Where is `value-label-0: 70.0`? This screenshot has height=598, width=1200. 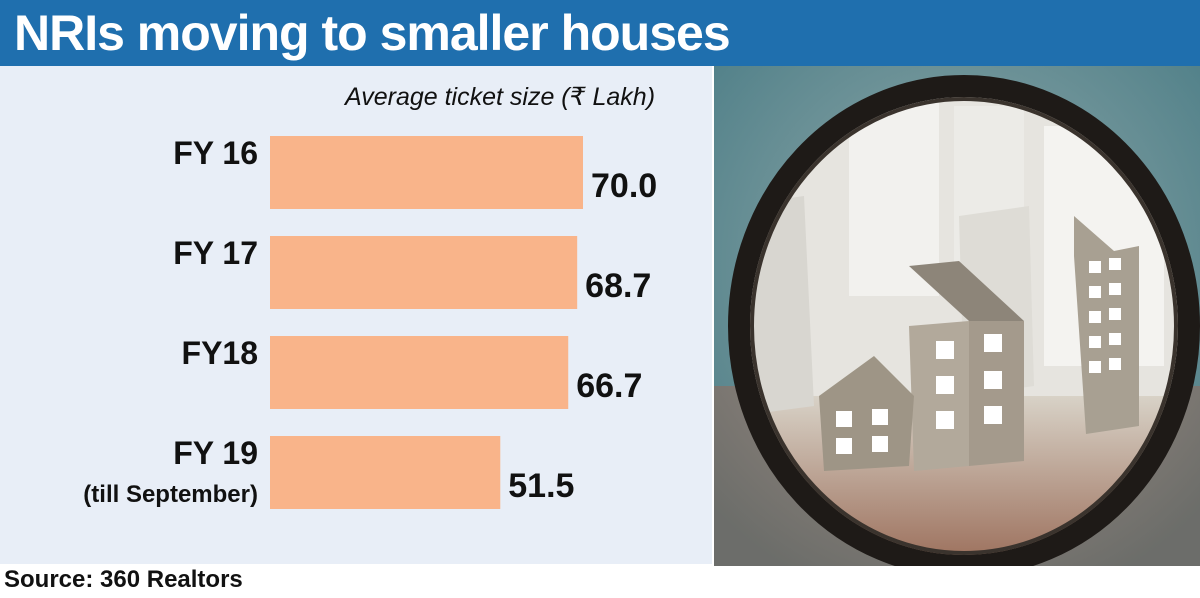 value-label-0: 70.0 is located at coordinates (624, 186).